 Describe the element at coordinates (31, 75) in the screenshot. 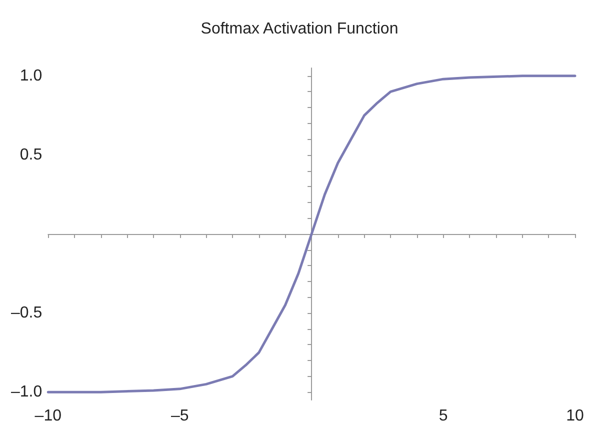

I see `y-tick-label: 1.0` at that location.